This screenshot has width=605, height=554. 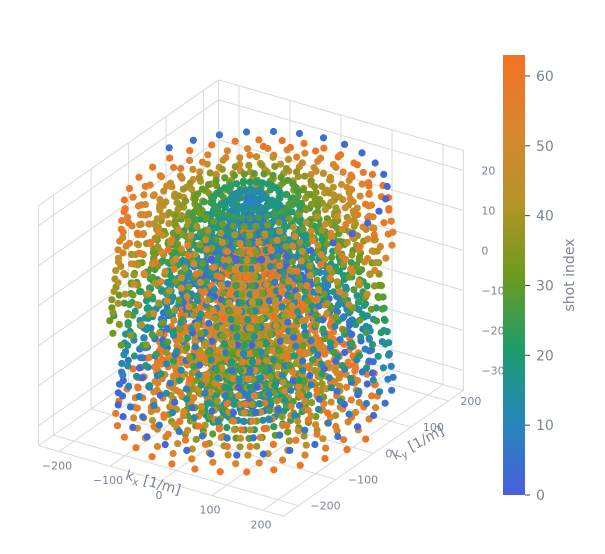 What do you see at coordinates (540, 279) in the screenshot?
I see `colorbar: 0 10 20 30 40 50 60 shot index` at bounding box center [540, 279].